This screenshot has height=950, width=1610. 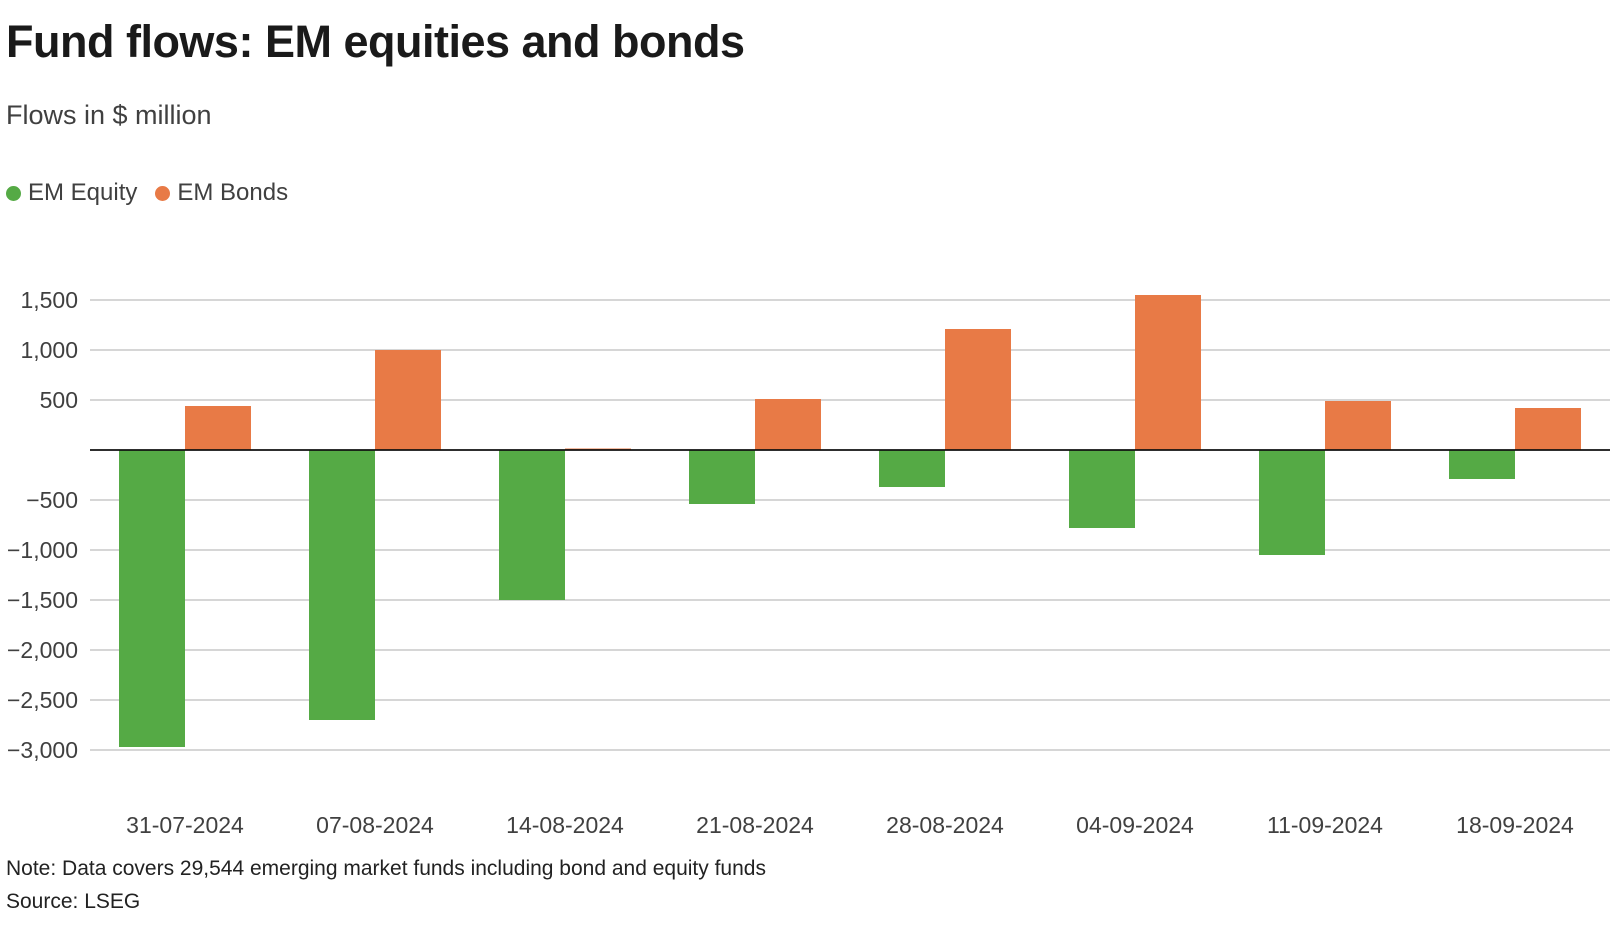 I want to click on x-tick-label: 04-09-2024, so click(x=1135, y=825).